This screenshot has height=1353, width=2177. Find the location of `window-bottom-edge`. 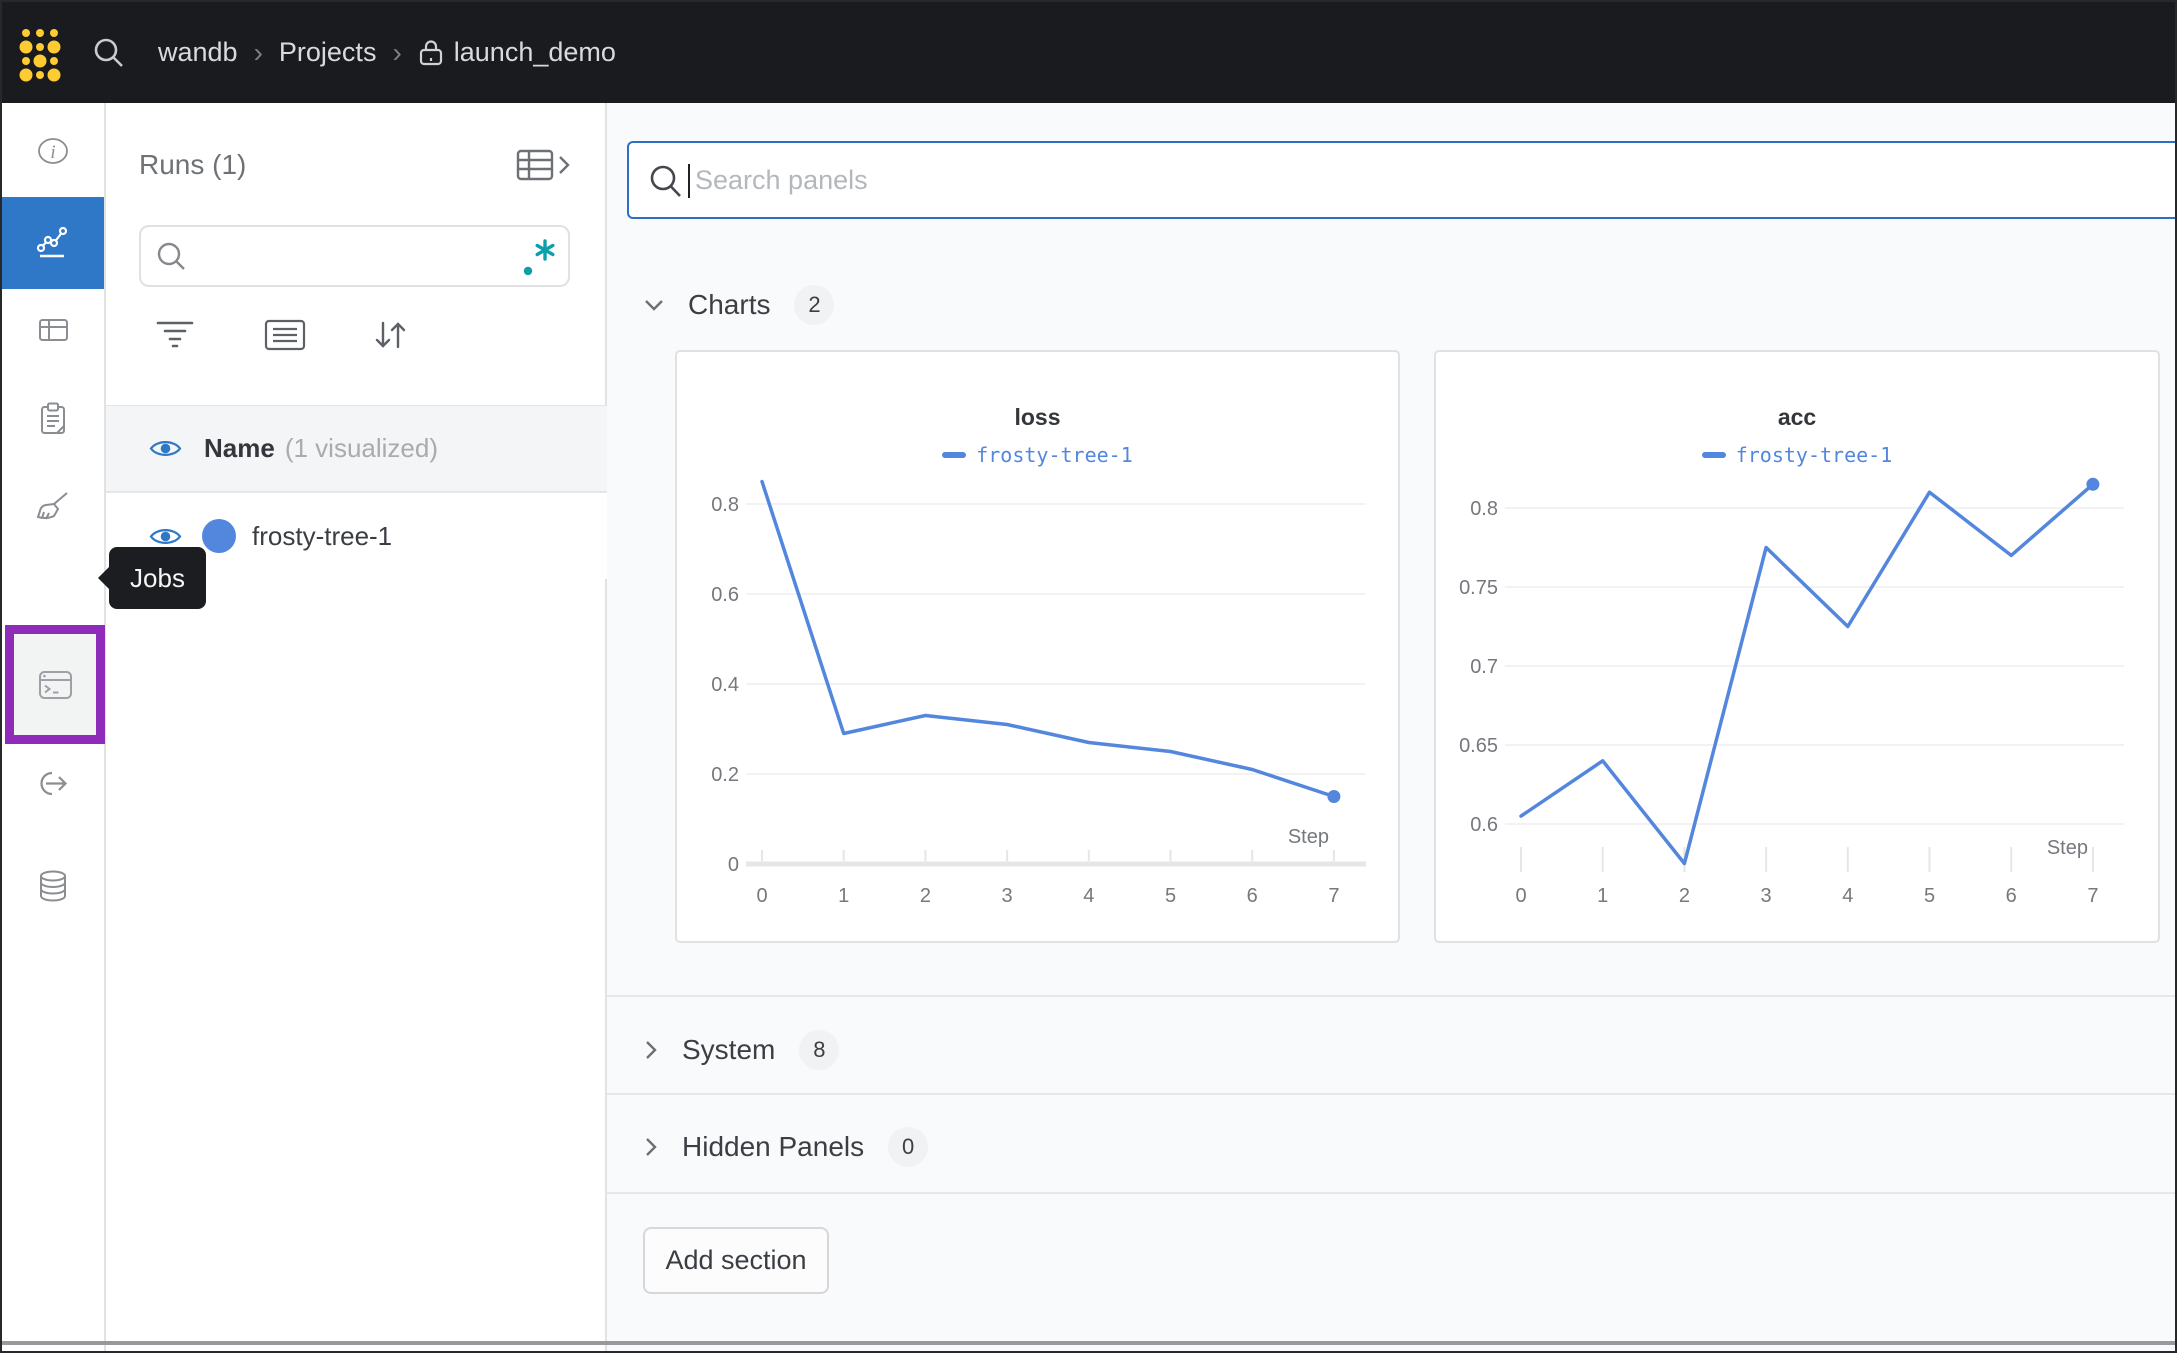

window-bottom-edge is located at coordinates (1088, 1343).